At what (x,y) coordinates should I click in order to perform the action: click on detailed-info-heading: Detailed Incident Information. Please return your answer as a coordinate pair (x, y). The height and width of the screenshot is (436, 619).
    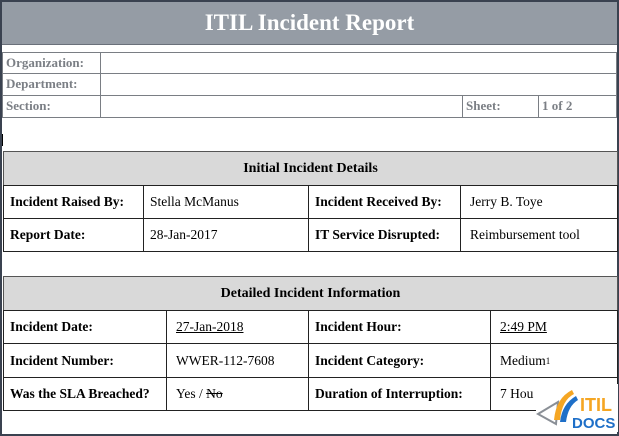
    Looking at the image, I should click on (310, 293).